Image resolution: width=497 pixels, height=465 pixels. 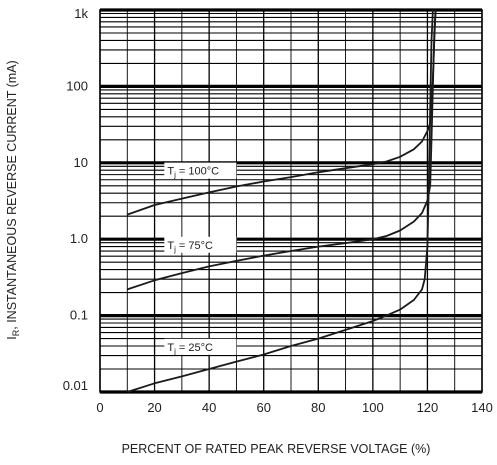 I want to click on y-tick-label: 100, so click(x=77, y=85).